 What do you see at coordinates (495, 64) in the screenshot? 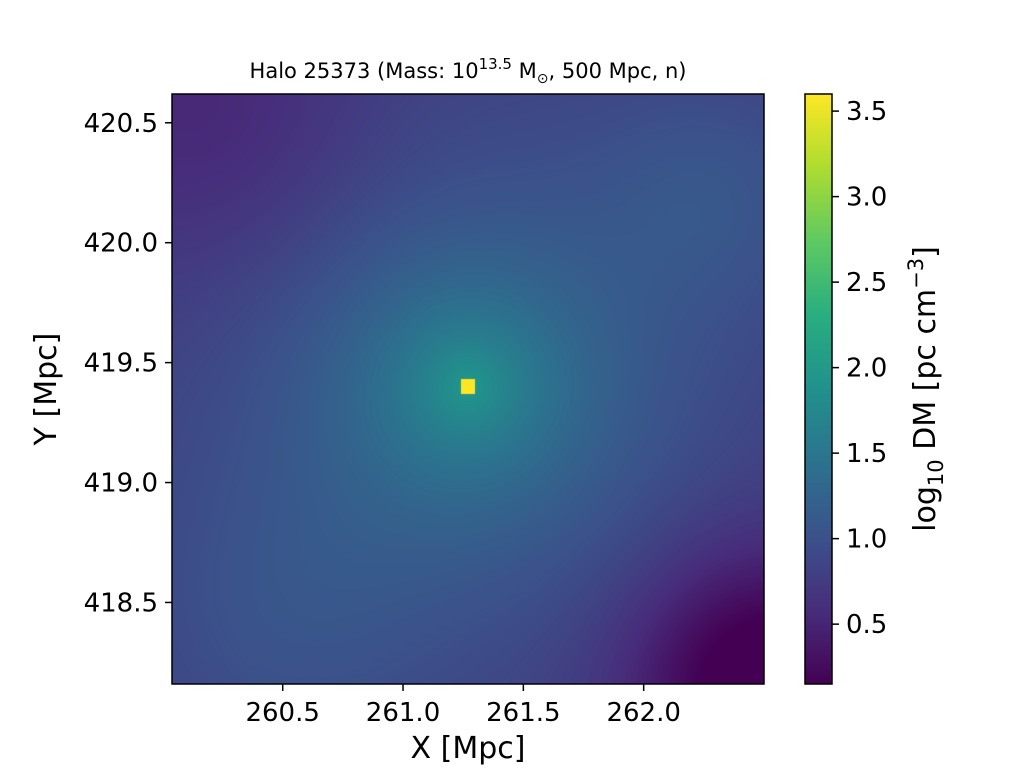
I see `title-exponent: 13.5` at bounding box center [495, 64].